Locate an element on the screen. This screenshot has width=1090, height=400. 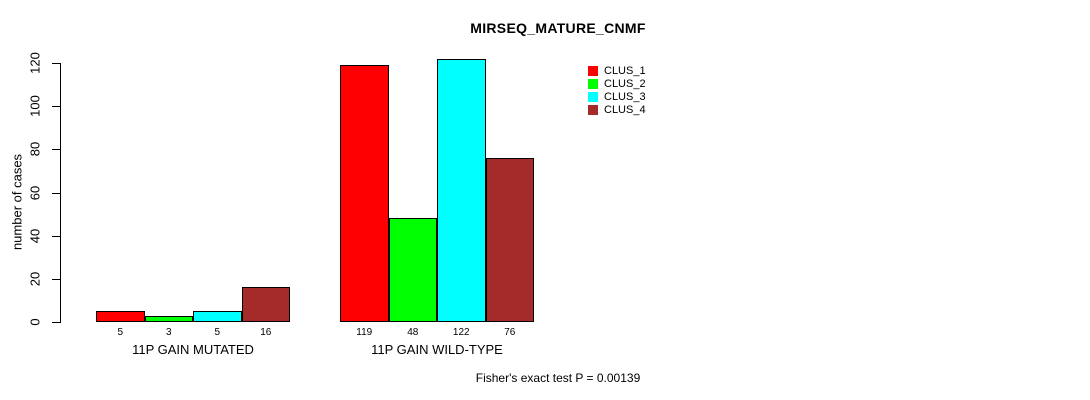
legend-label: CLUS_3 is located at coordinates (625, 97).